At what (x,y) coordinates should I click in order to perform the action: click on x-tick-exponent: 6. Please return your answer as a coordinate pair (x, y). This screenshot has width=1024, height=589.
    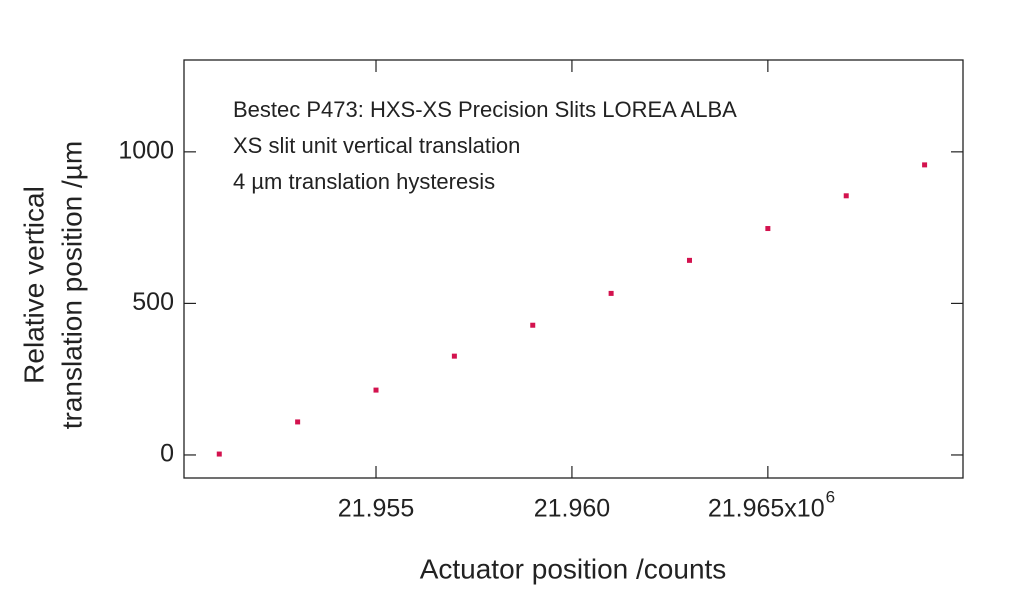
    Looking at the image, I should click on (830, 496).